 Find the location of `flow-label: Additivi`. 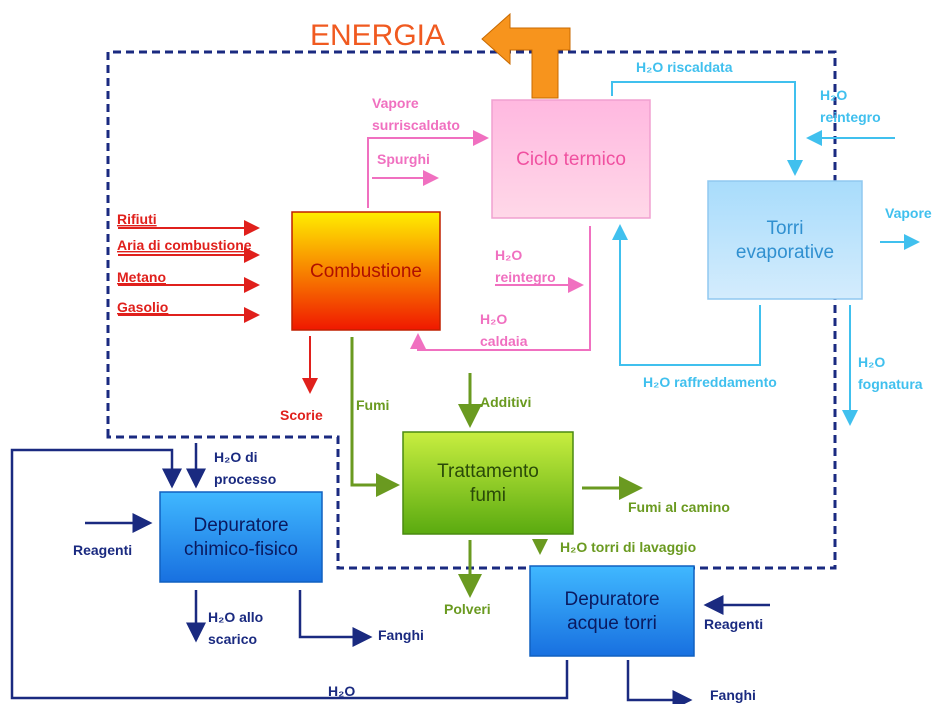

flow-label: Additivi is located at coordinates (505, 402).